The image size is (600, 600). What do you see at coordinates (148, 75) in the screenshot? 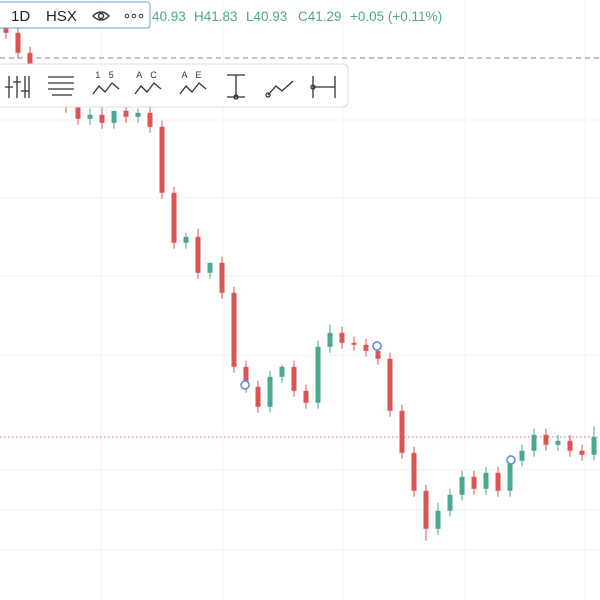
I see `toolbar-label: A C` at bounding box center [148, 75].